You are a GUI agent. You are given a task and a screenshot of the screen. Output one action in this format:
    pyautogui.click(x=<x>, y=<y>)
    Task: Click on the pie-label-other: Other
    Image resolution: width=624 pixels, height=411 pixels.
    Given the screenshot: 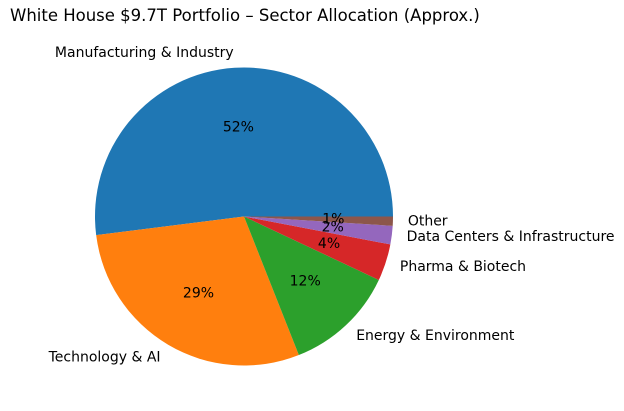 What is the action you would take?
    pyautogui.click(x=428, y=222)
    